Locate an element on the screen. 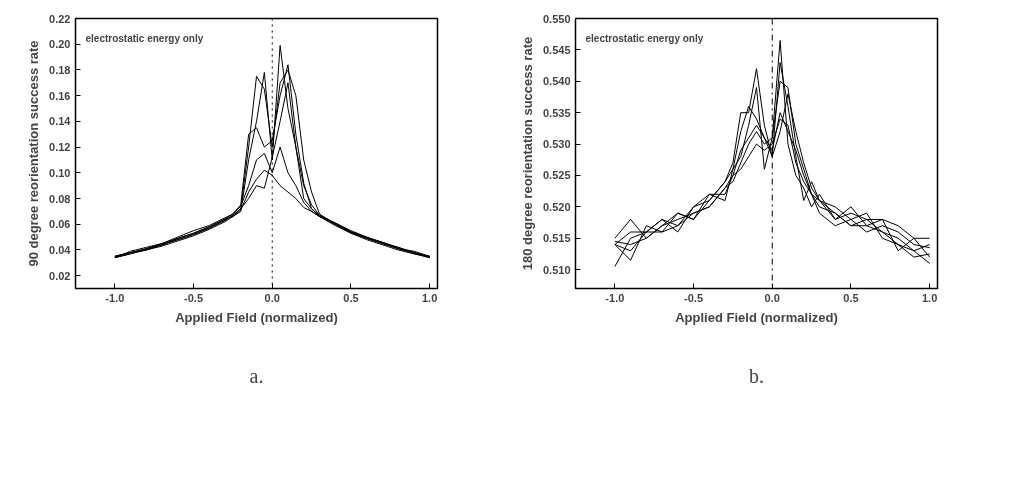 The width and height of the screenshot is (1026, 499). y-tick-label: 0.12 is located at coordinates (60, 147).